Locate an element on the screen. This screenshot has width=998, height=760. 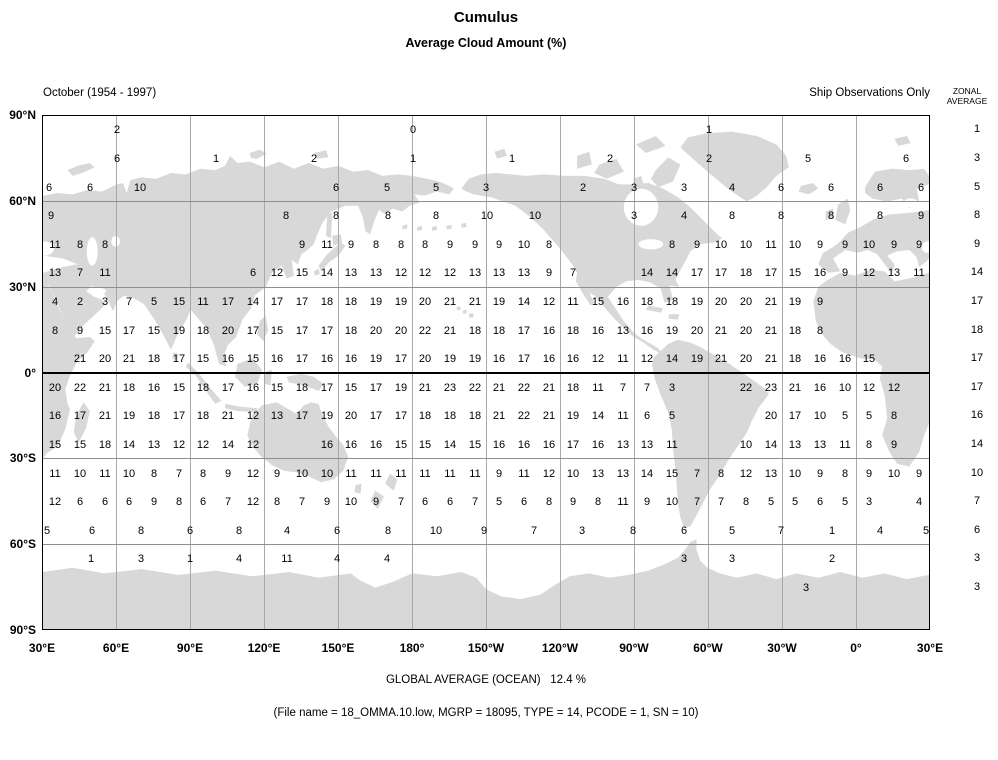
zonal-value: 1 is located at coordinates (977, 129).